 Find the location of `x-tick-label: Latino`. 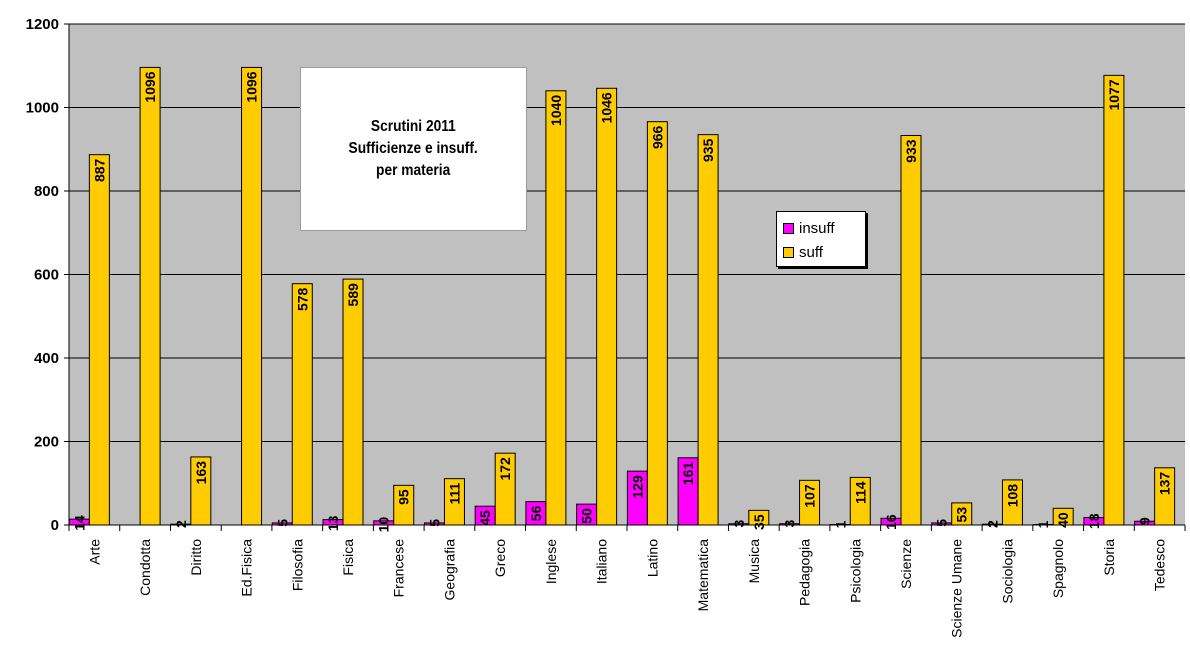

x-tick-label: Latino is located at coordinates (652, 558).